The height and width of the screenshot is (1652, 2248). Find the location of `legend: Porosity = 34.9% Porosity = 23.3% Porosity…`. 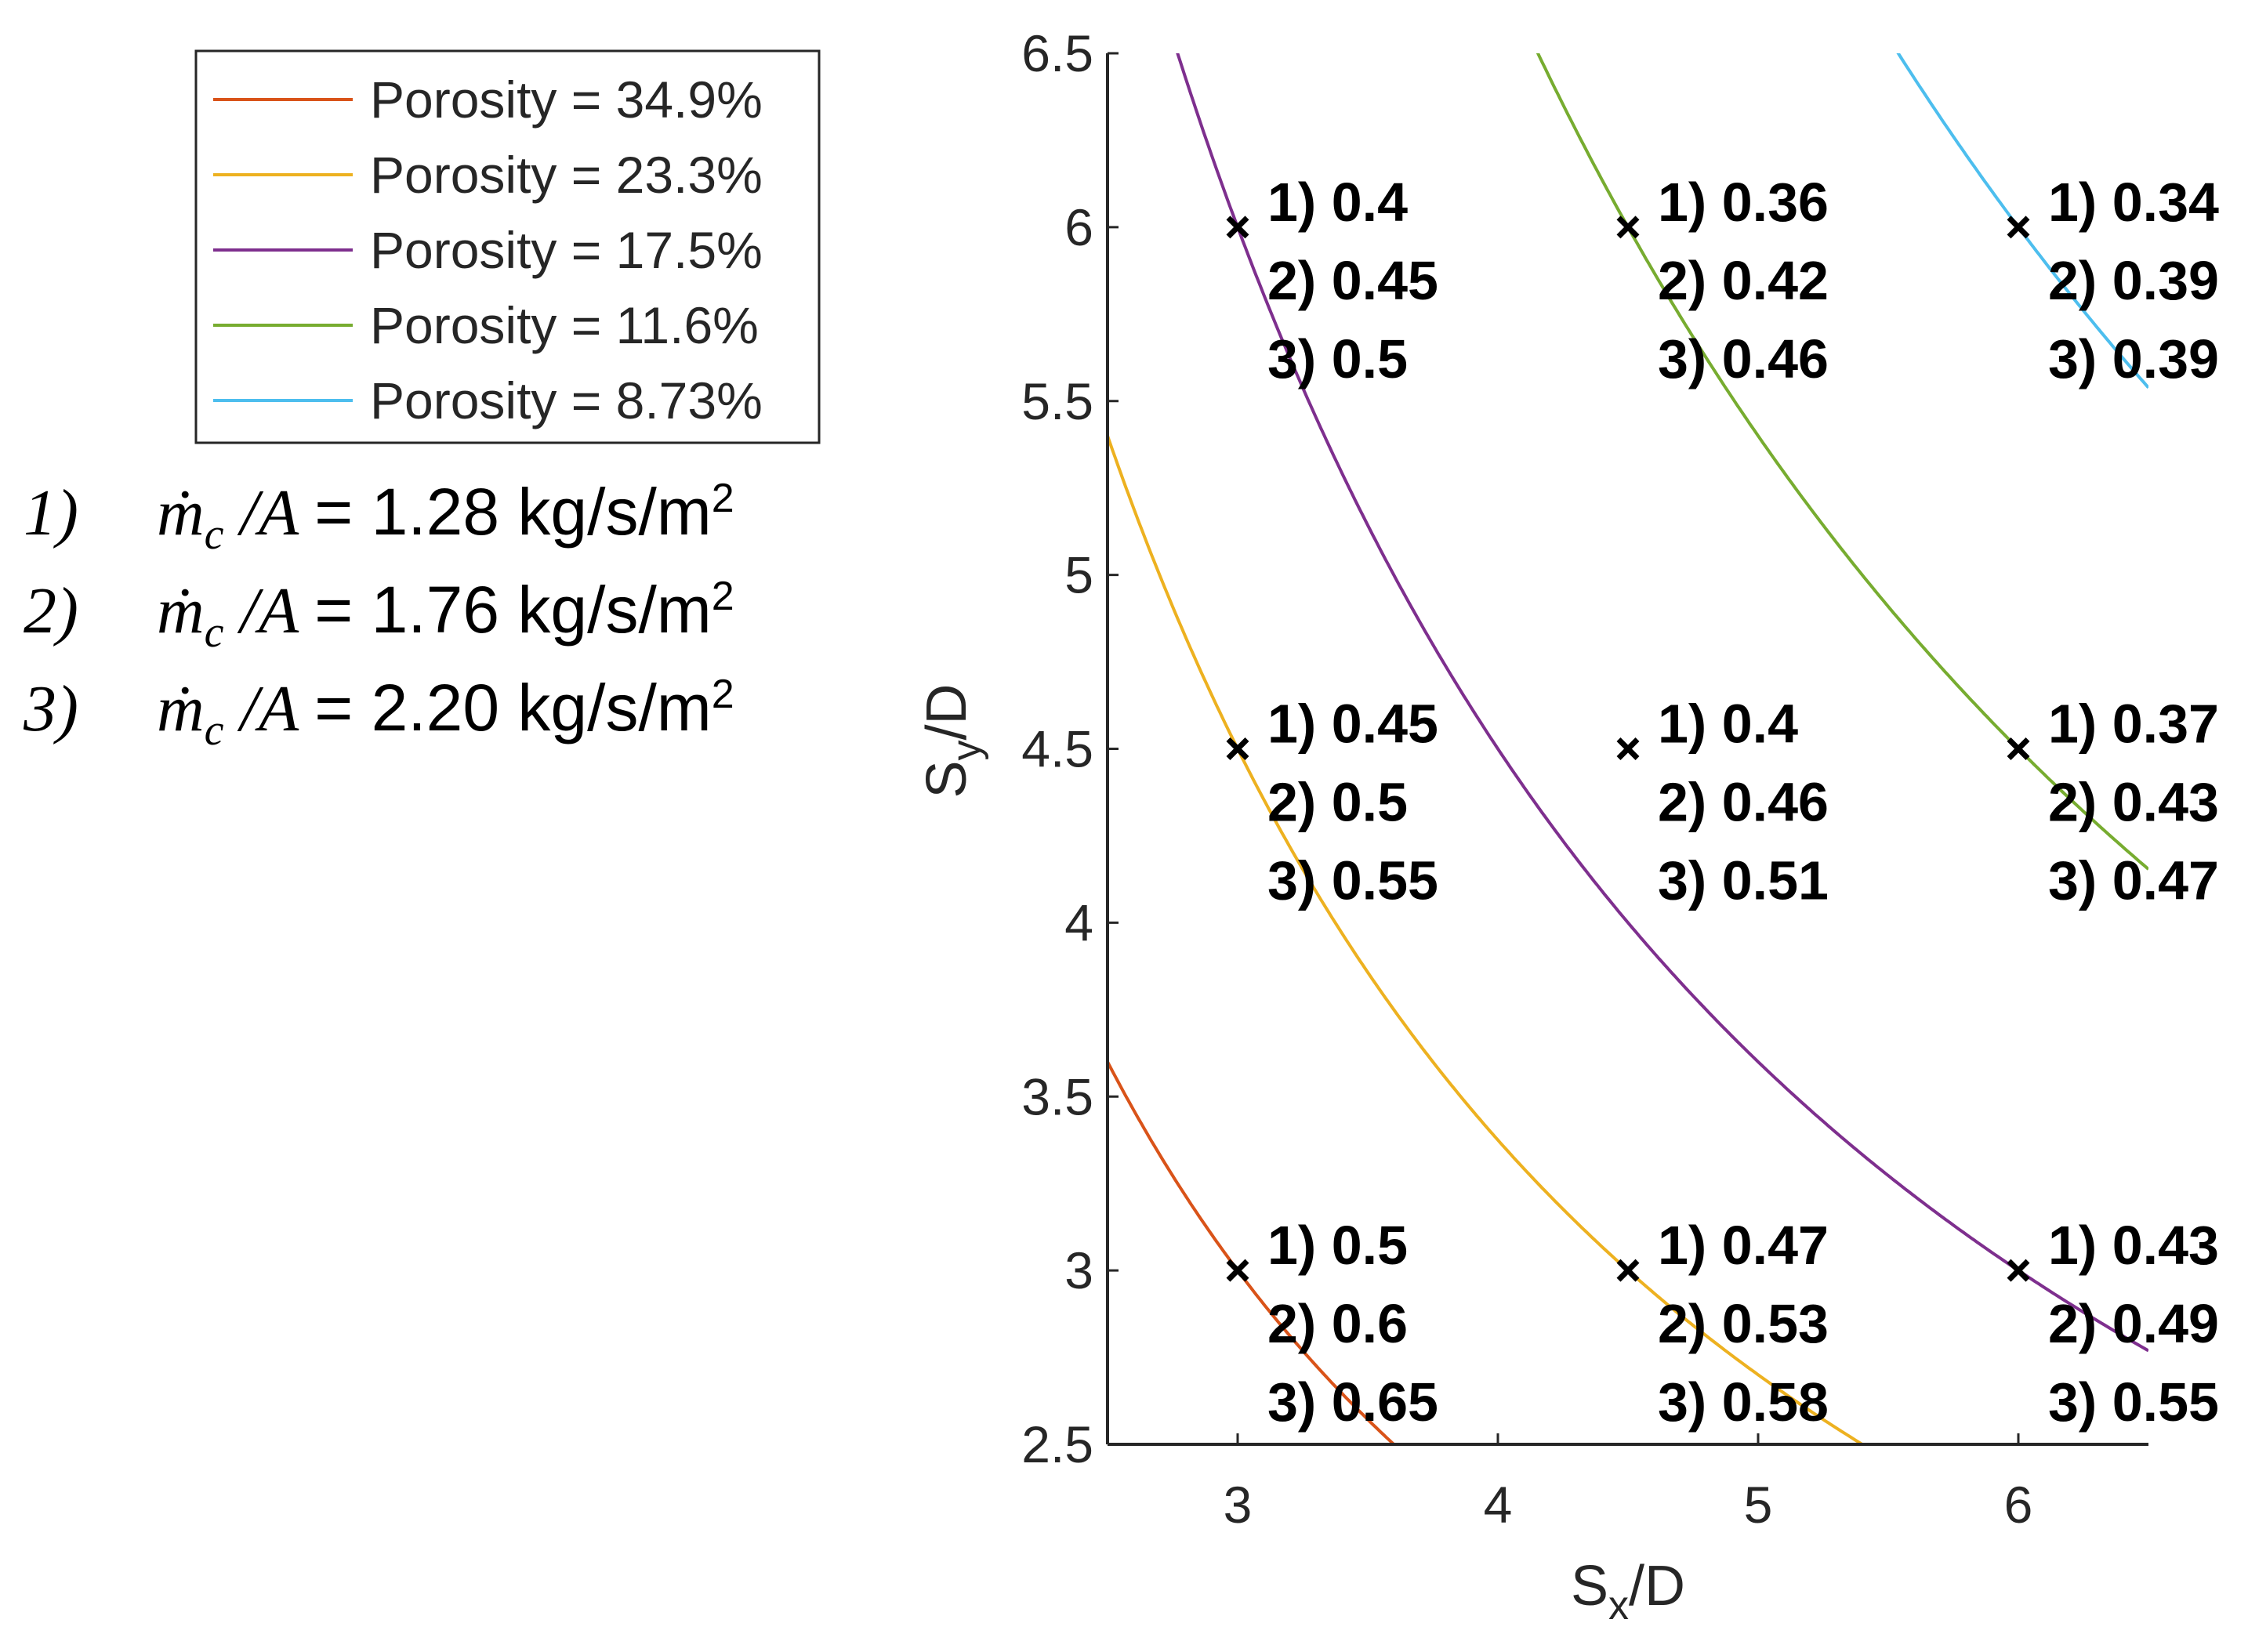

legend: Porosity = 34.9% Porosity = 23.3% Porosity… is located at coordinates (508, 246).